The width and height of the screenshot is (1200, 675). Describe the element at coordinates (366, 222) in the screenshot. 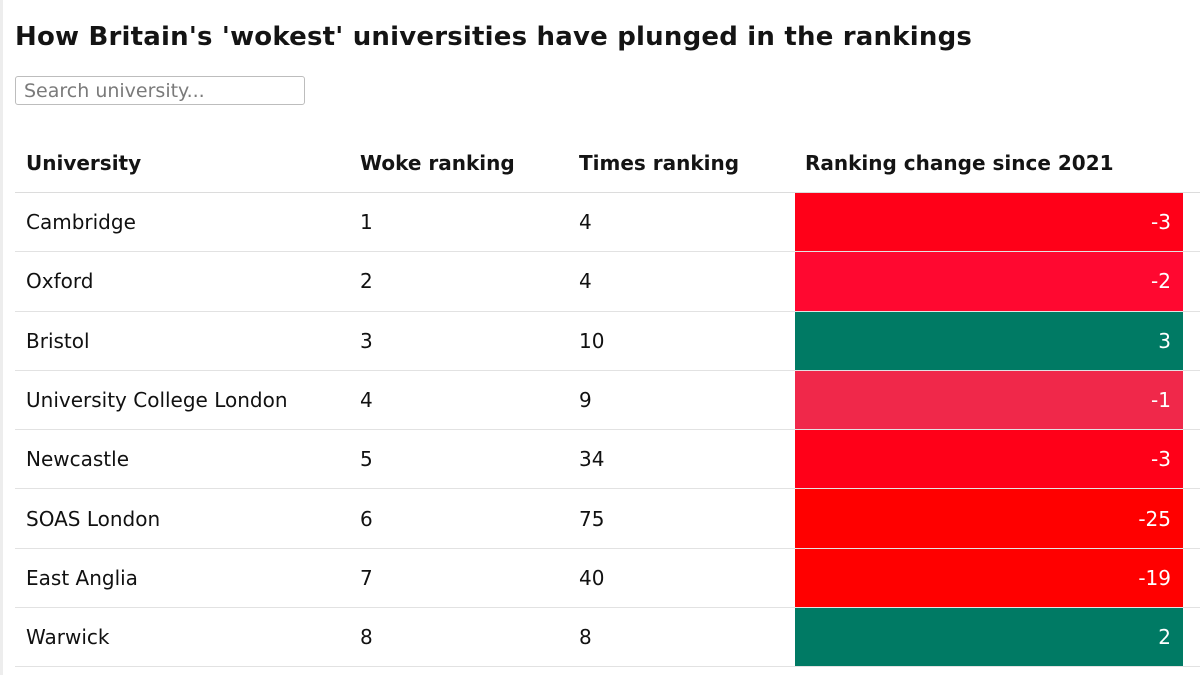

I see `woke-ranking-cell: 1` at that location.